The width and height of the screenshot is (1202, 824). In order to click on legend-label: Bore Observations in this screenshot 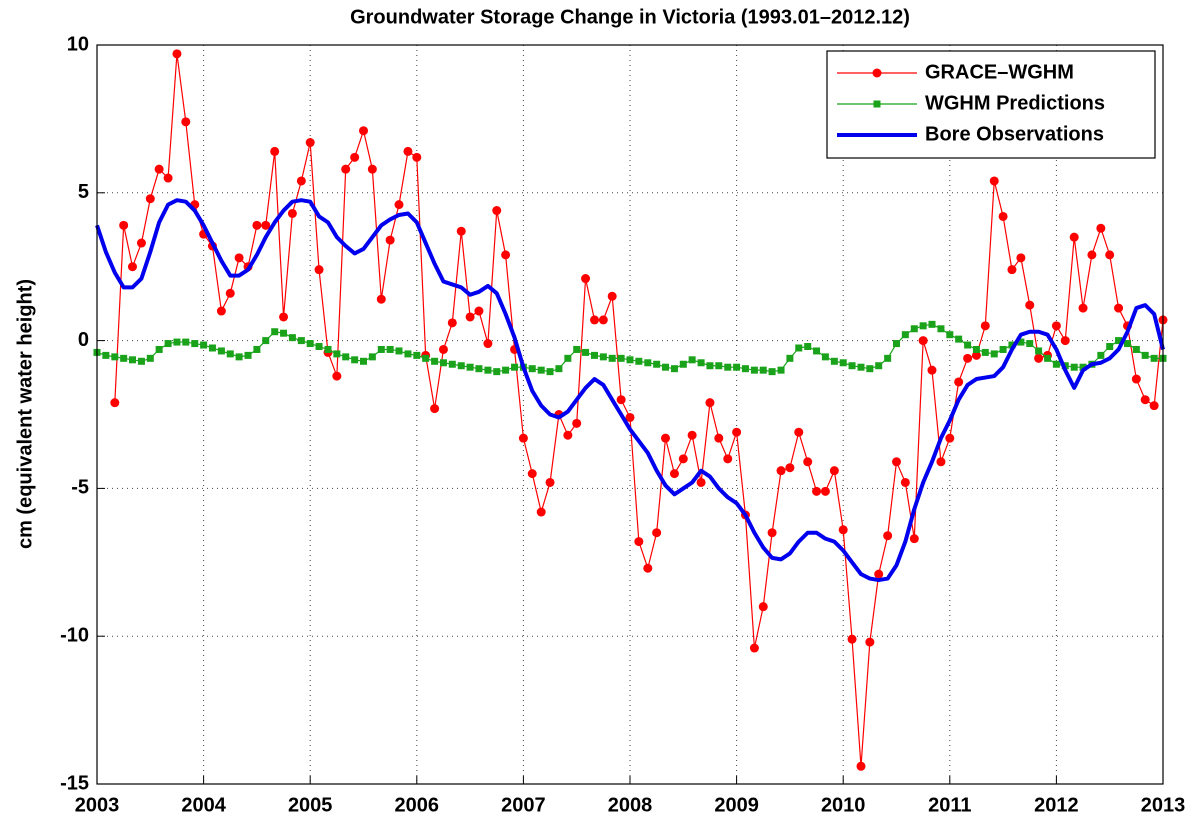, I will do `click(1014, 134)`.